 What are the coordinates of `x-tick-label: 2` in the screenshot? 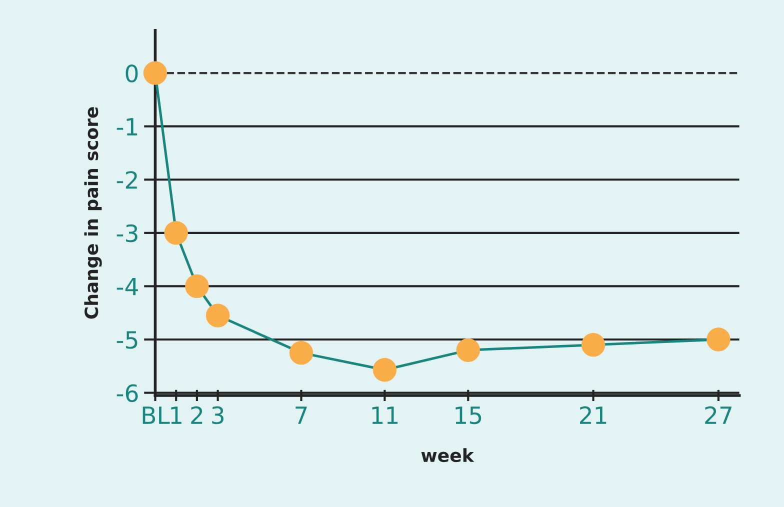 It's located at (196, 415).